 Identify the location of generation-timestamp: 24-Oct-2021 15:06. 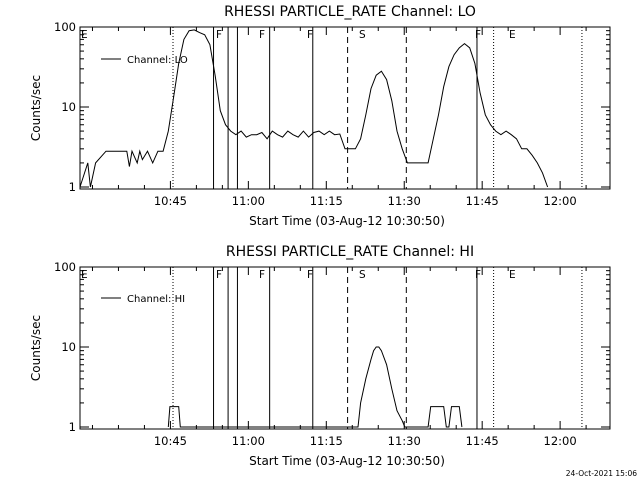
(601, 473).